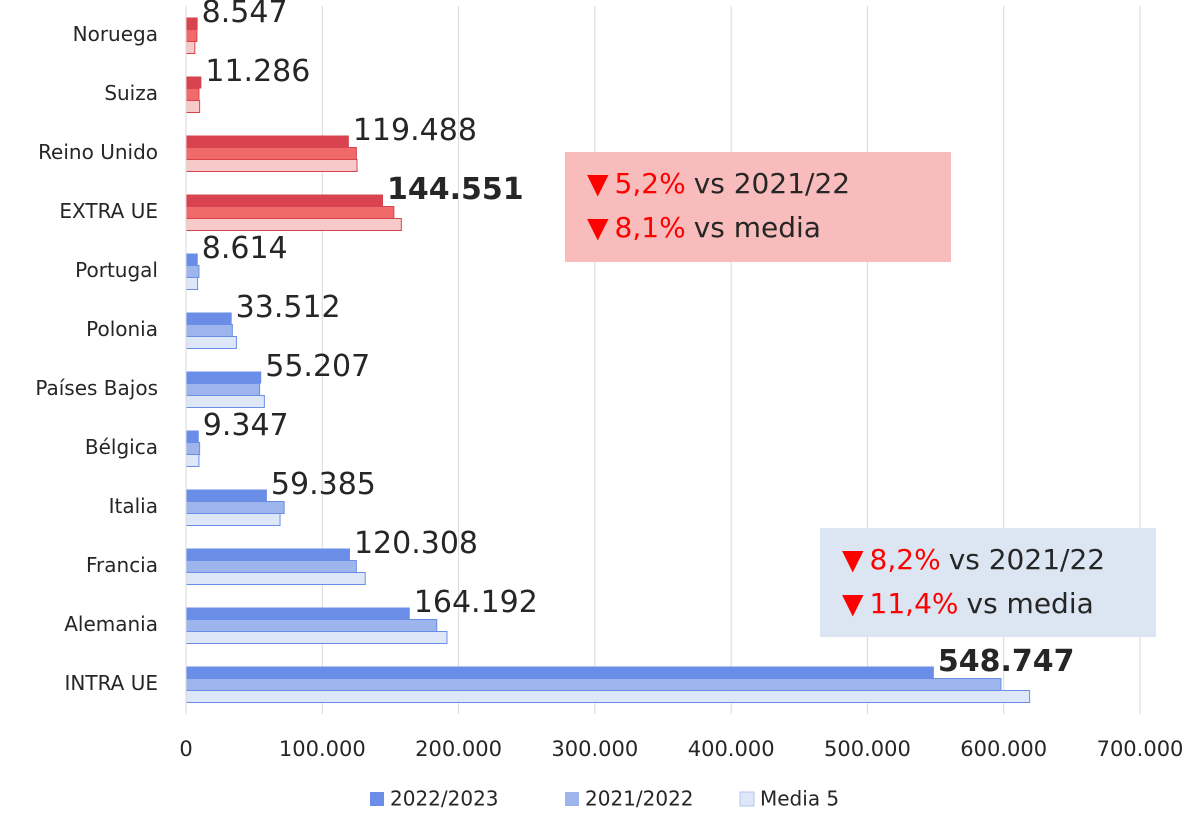 The height and width of the screenshot is (823, 1191). I want to click on y-tick-label: INTRA UE, so click(111, 683).